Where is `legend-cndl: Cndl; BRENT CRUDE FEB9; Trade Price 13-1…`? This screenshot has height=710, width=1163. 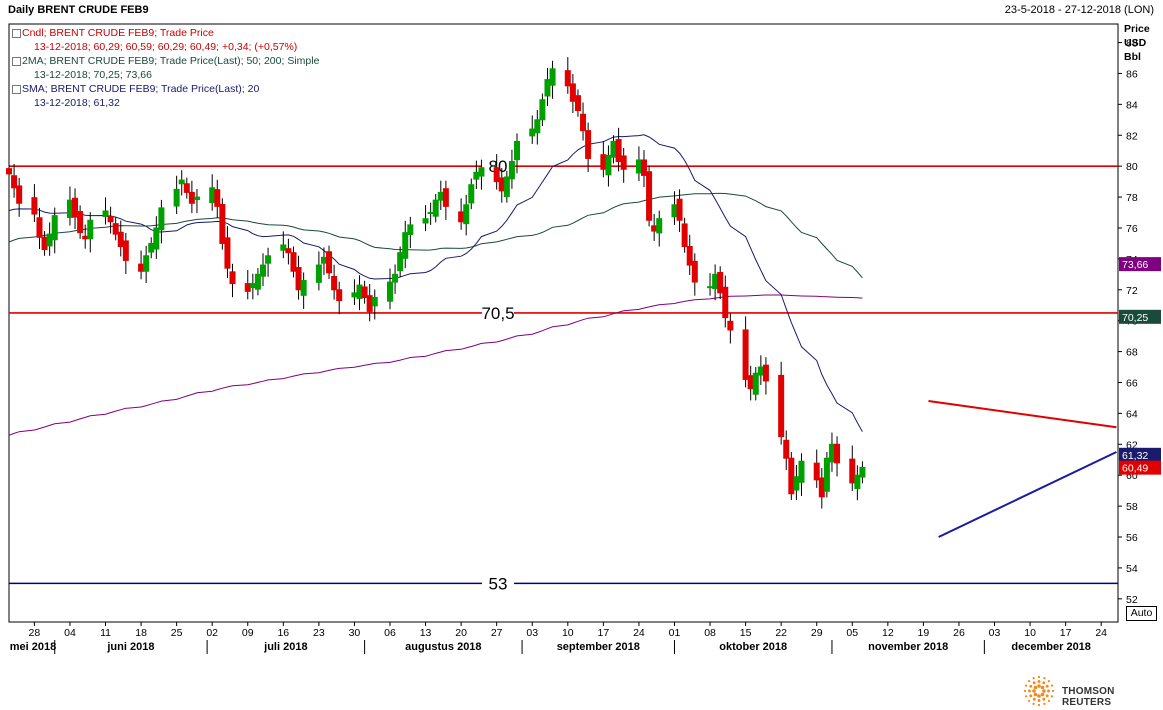 legend-cndl: Cndl; BRENT CRUDE FEB9; Trade Price 13-1… is located at coordinates (165, 40).